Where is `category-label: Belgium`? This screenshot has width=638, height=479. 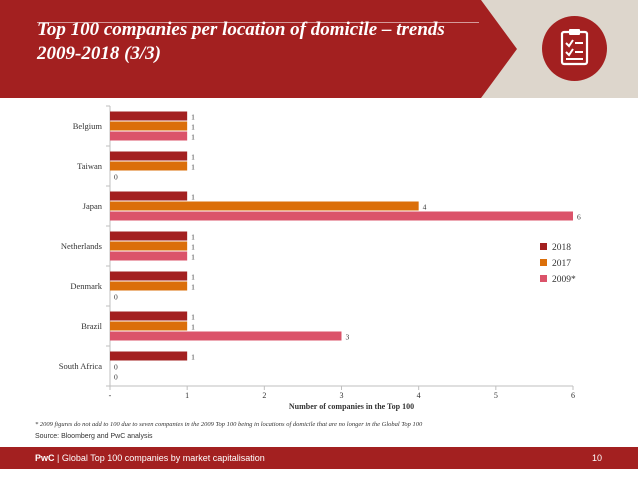
category-label: Belgium is located at coordinates (88, 126).